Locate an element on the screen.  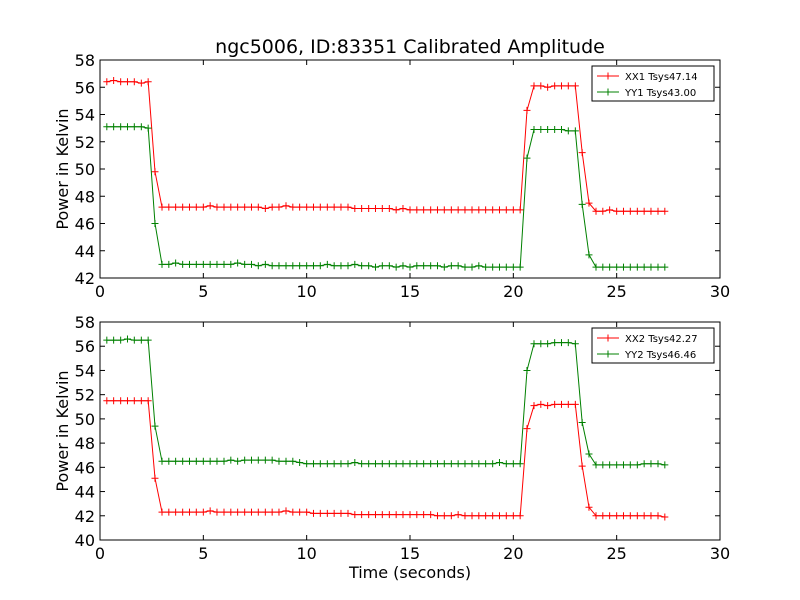
y-tick-label: 40 is located at coordinates (85, 540).